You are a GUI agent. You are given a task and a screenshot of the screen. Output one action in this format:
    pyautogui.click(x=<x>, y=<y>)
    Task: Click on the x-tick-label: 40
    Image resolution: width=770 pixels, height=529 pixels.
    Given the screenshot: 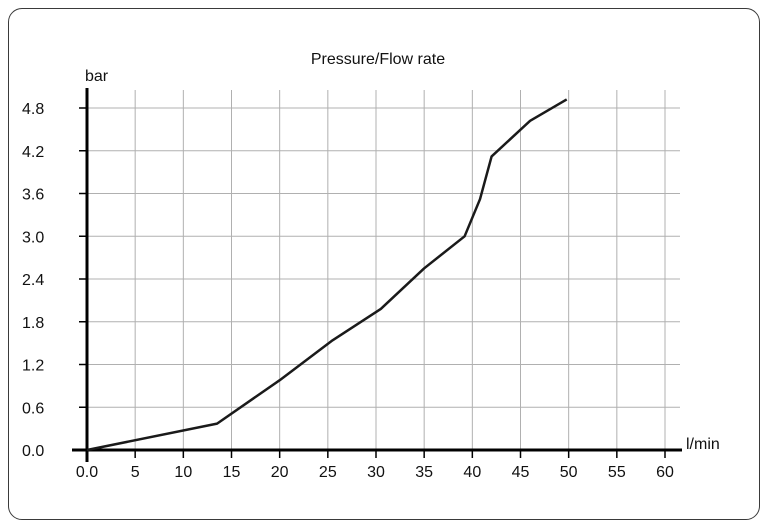 What is the action you would take?
    pyautogui.click(x=472, y=472)
    